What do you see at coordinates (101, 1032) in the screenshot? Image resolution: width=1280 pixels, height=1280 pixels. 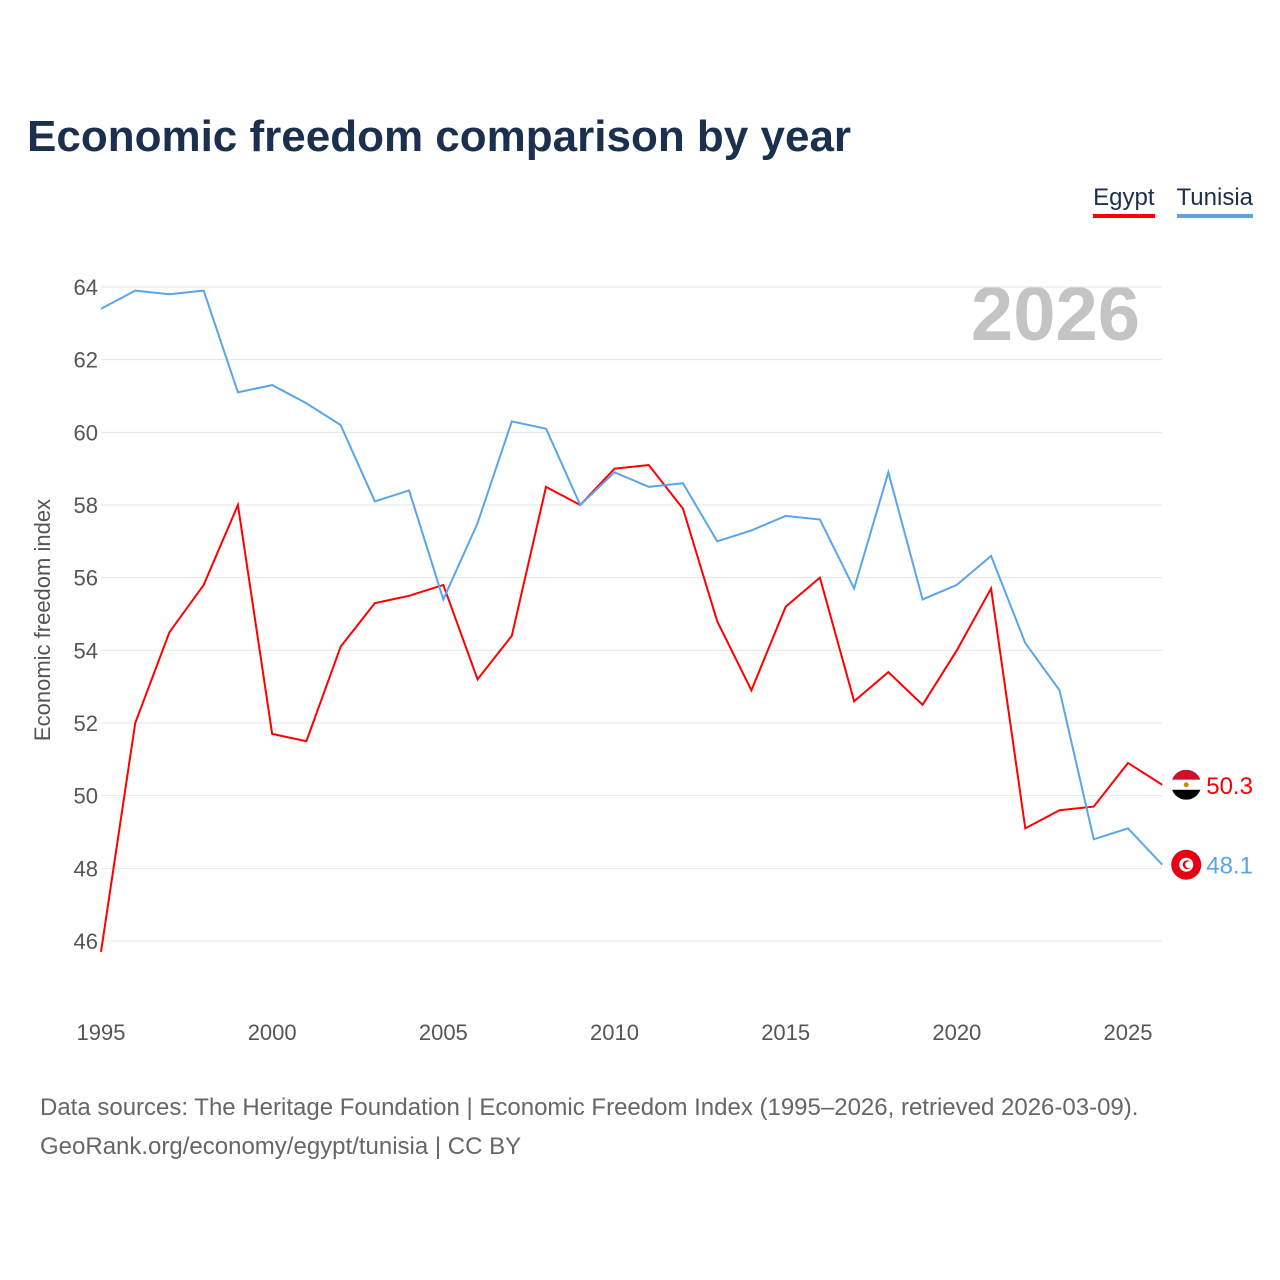 I see `x-tick-label: 1995` at bounding box center [101, 1032].